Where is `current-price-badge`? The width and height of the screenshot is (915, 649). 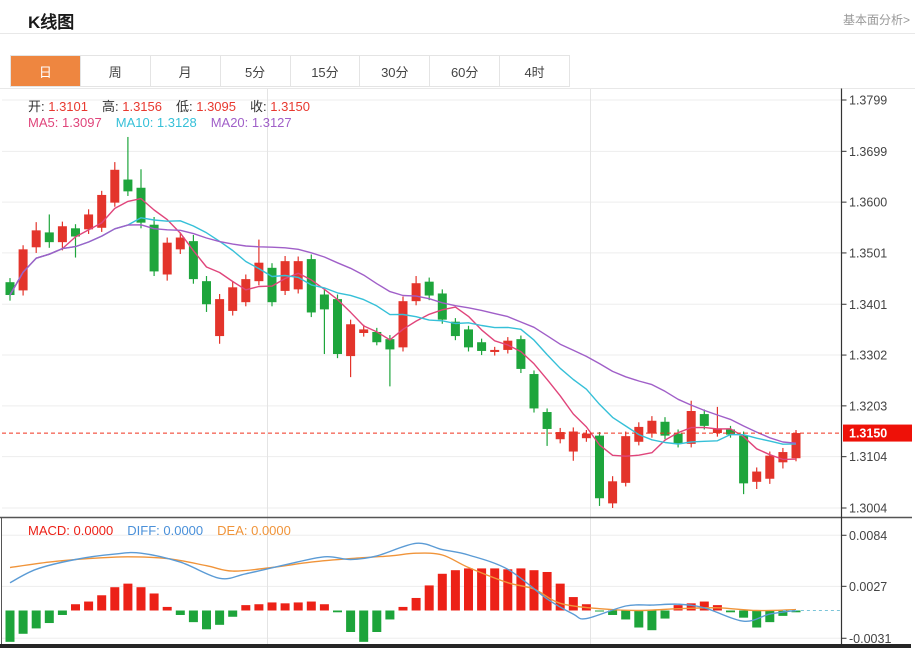
current-price-badge is located at coordinates (877, 433).